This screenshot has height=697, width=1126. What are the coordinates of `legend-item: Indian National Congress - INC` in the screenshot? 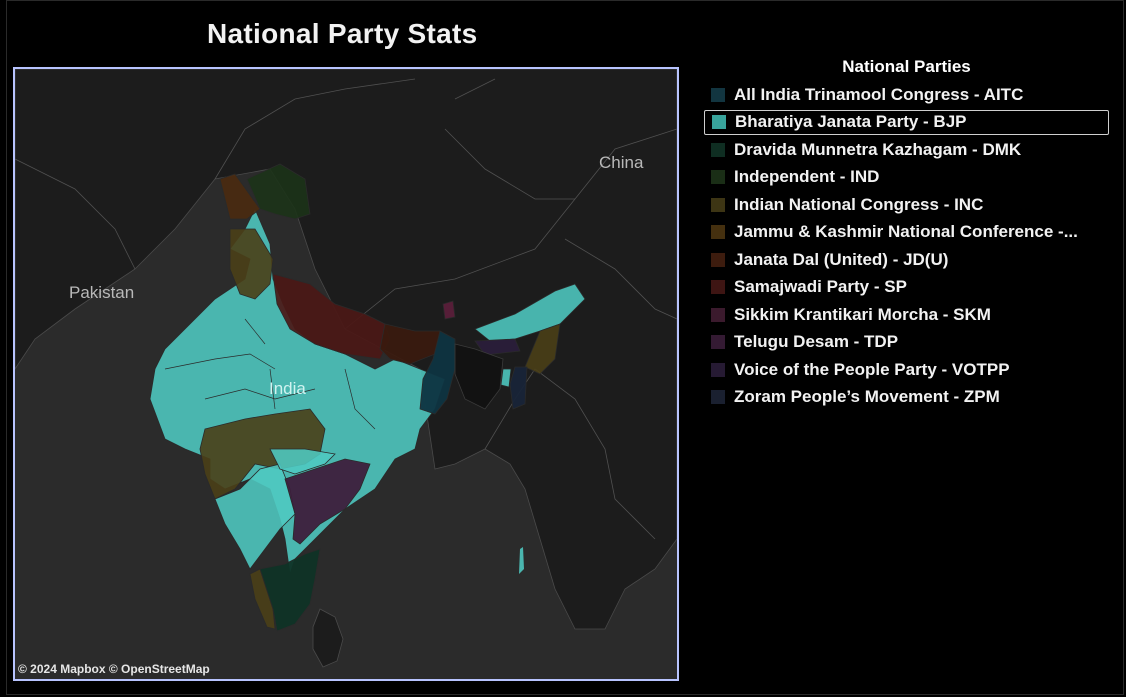 It's located at (906, 204).